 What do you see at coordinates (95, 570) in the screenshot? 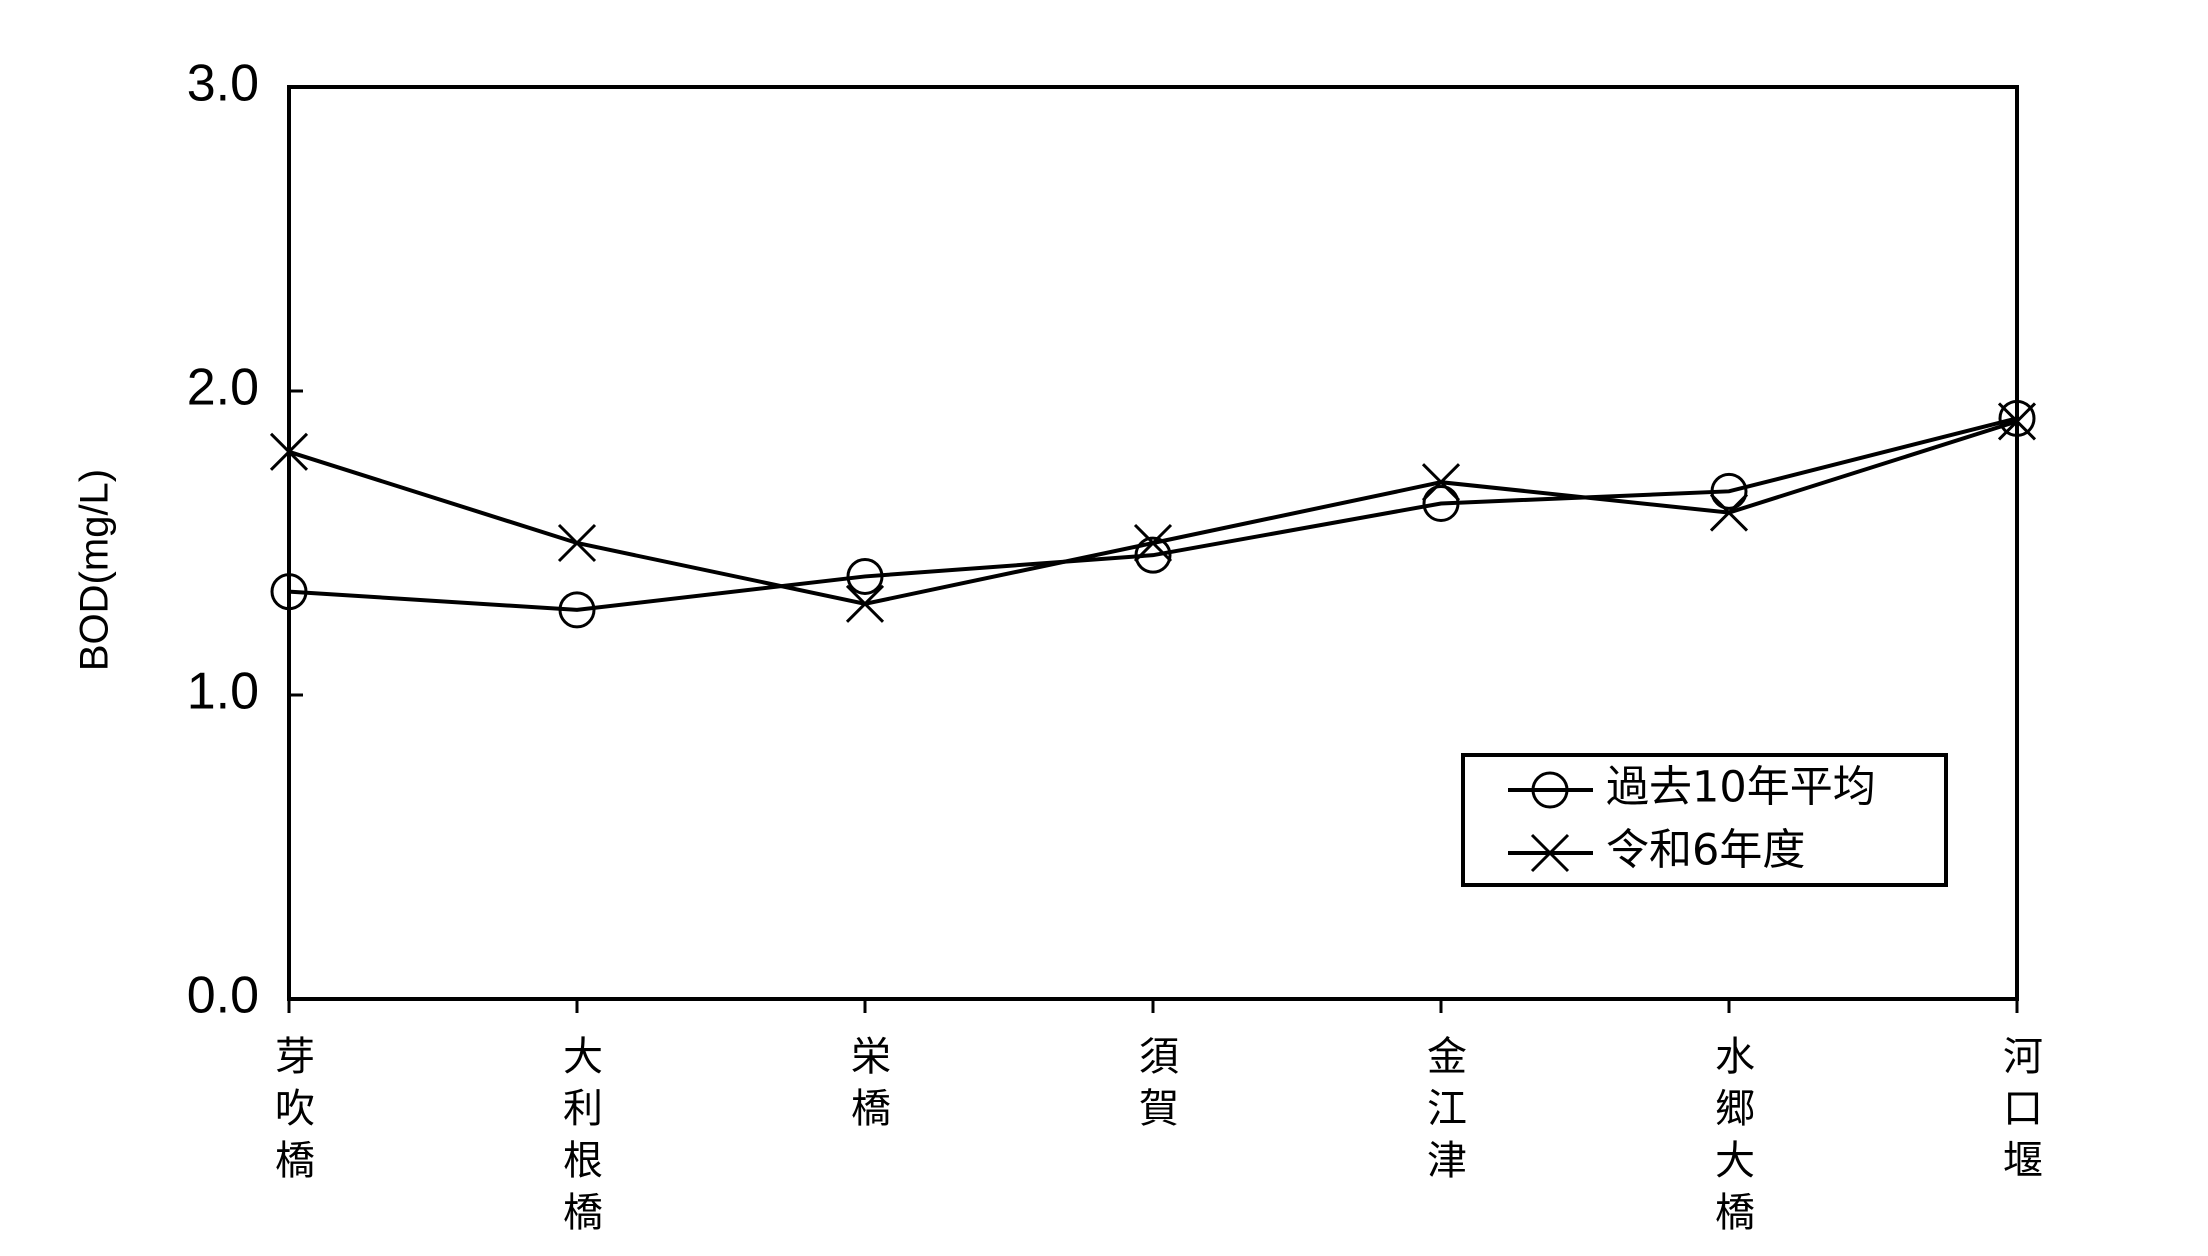
I see `y-axis-label: BOD(mg/L)` at bounding box center [95, 570].